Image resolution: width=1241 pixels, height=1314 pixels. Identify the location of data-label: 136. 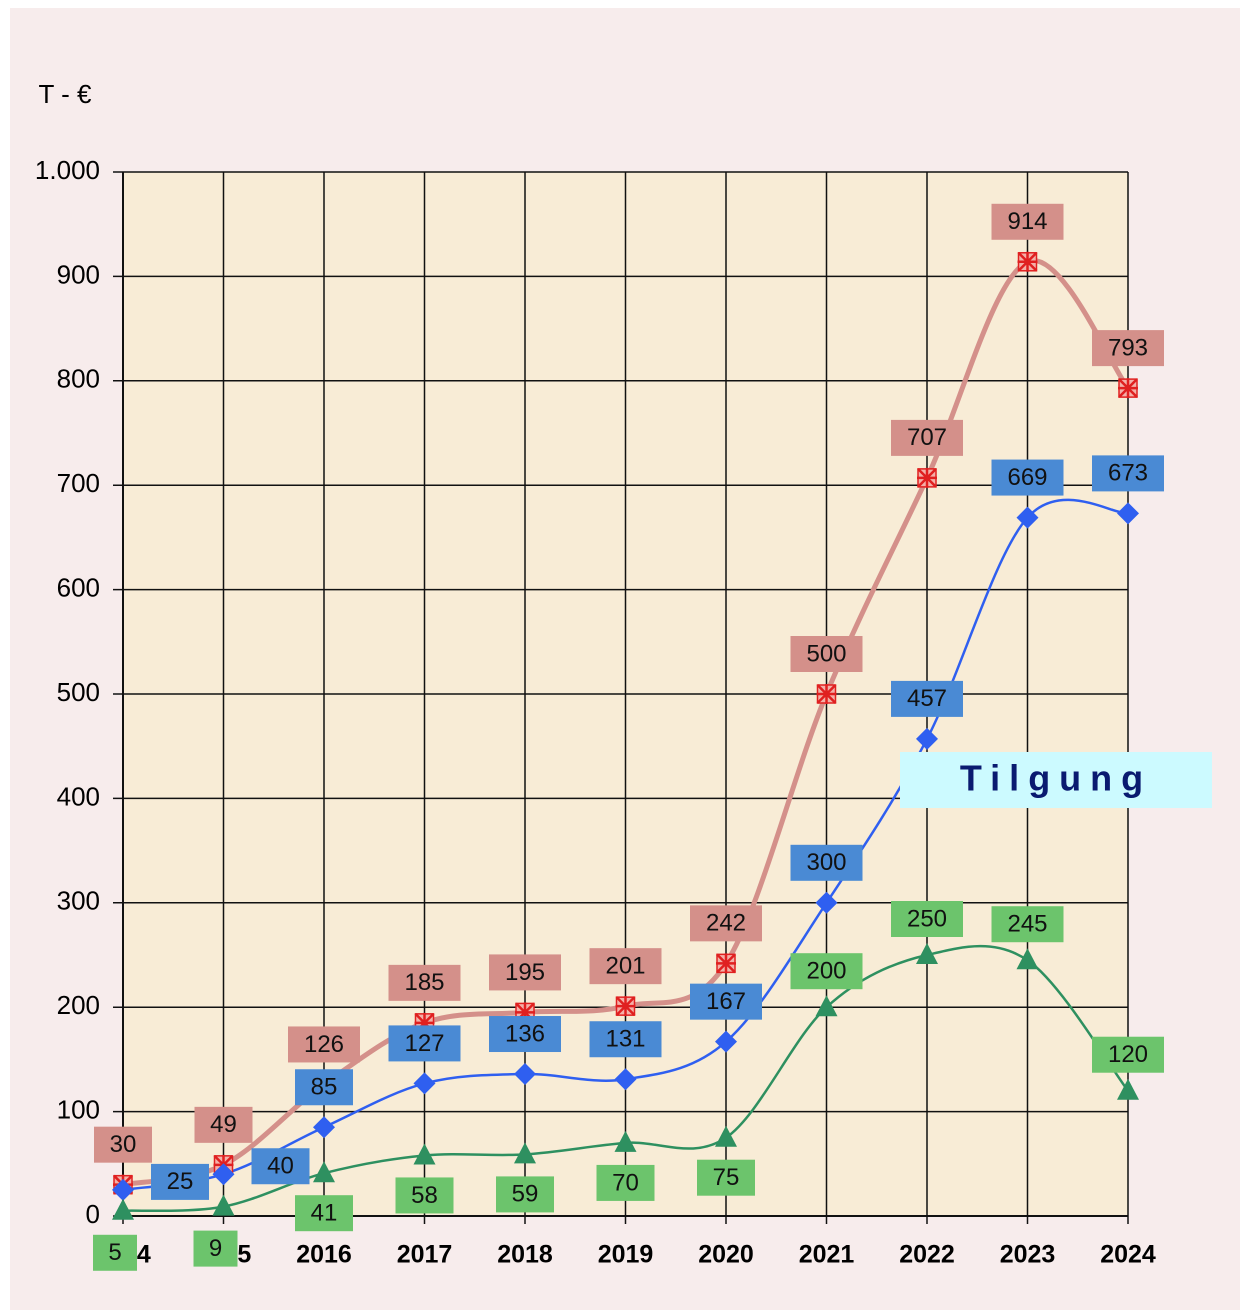
(525, 1033).